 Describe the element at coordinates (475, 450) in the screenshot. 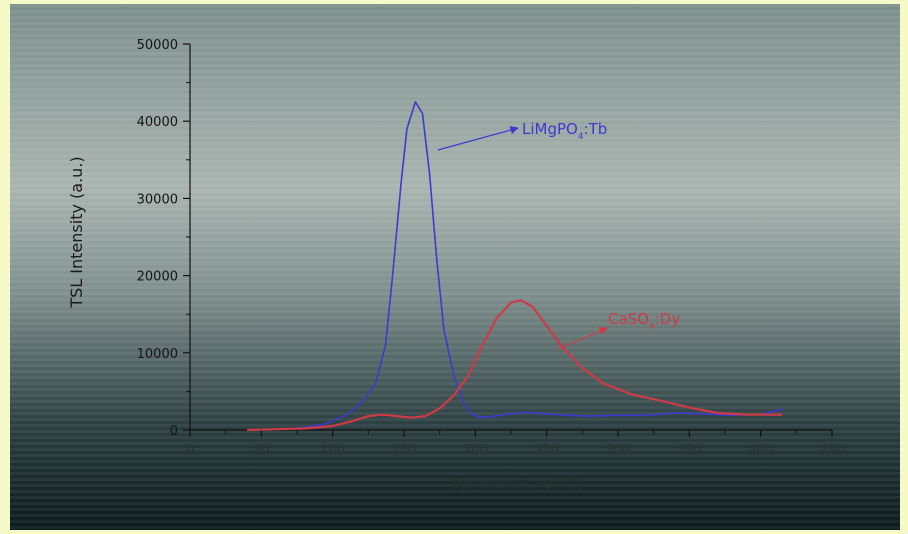

I see `x-tick-label: 200` at that location.